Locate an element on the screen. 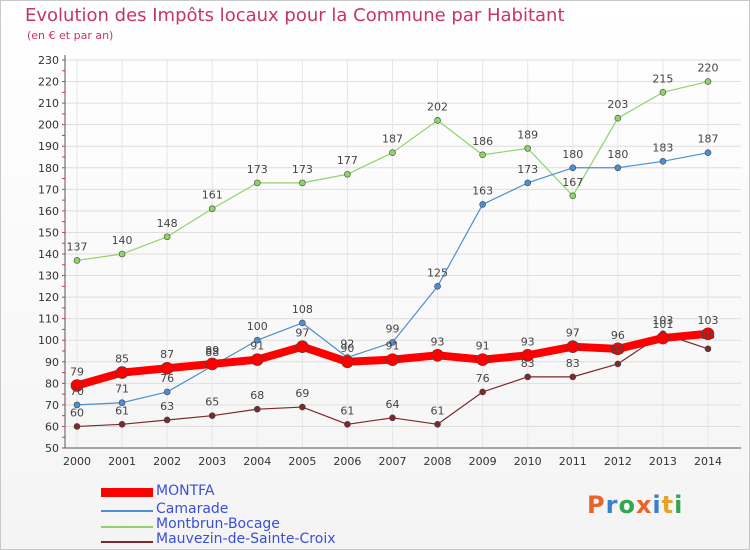  data-label: 140 is located at coordinates (122, 240).